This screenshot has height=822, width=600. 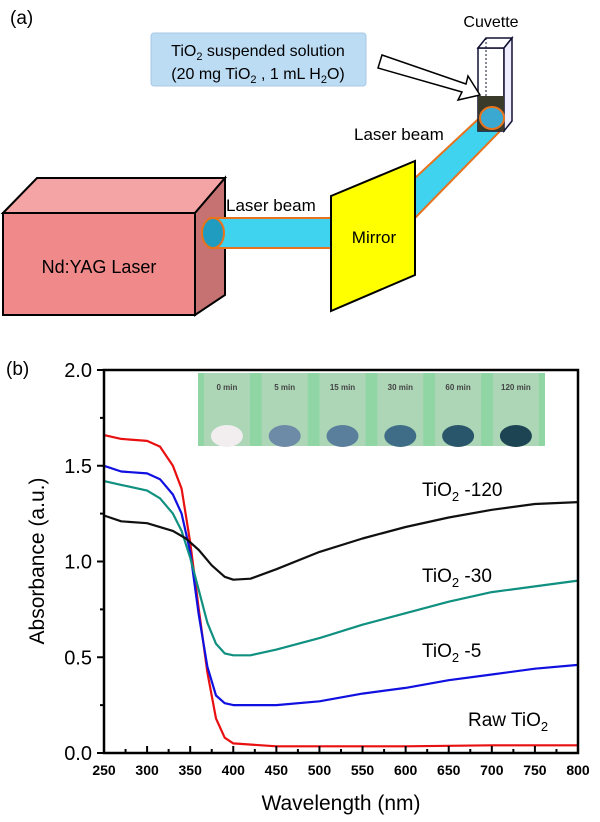 What do you see at coordinates (340, 803) in the screenshot?
I see `x-axis-label: Wavelength (nm)` at bounding box center [340, 803].